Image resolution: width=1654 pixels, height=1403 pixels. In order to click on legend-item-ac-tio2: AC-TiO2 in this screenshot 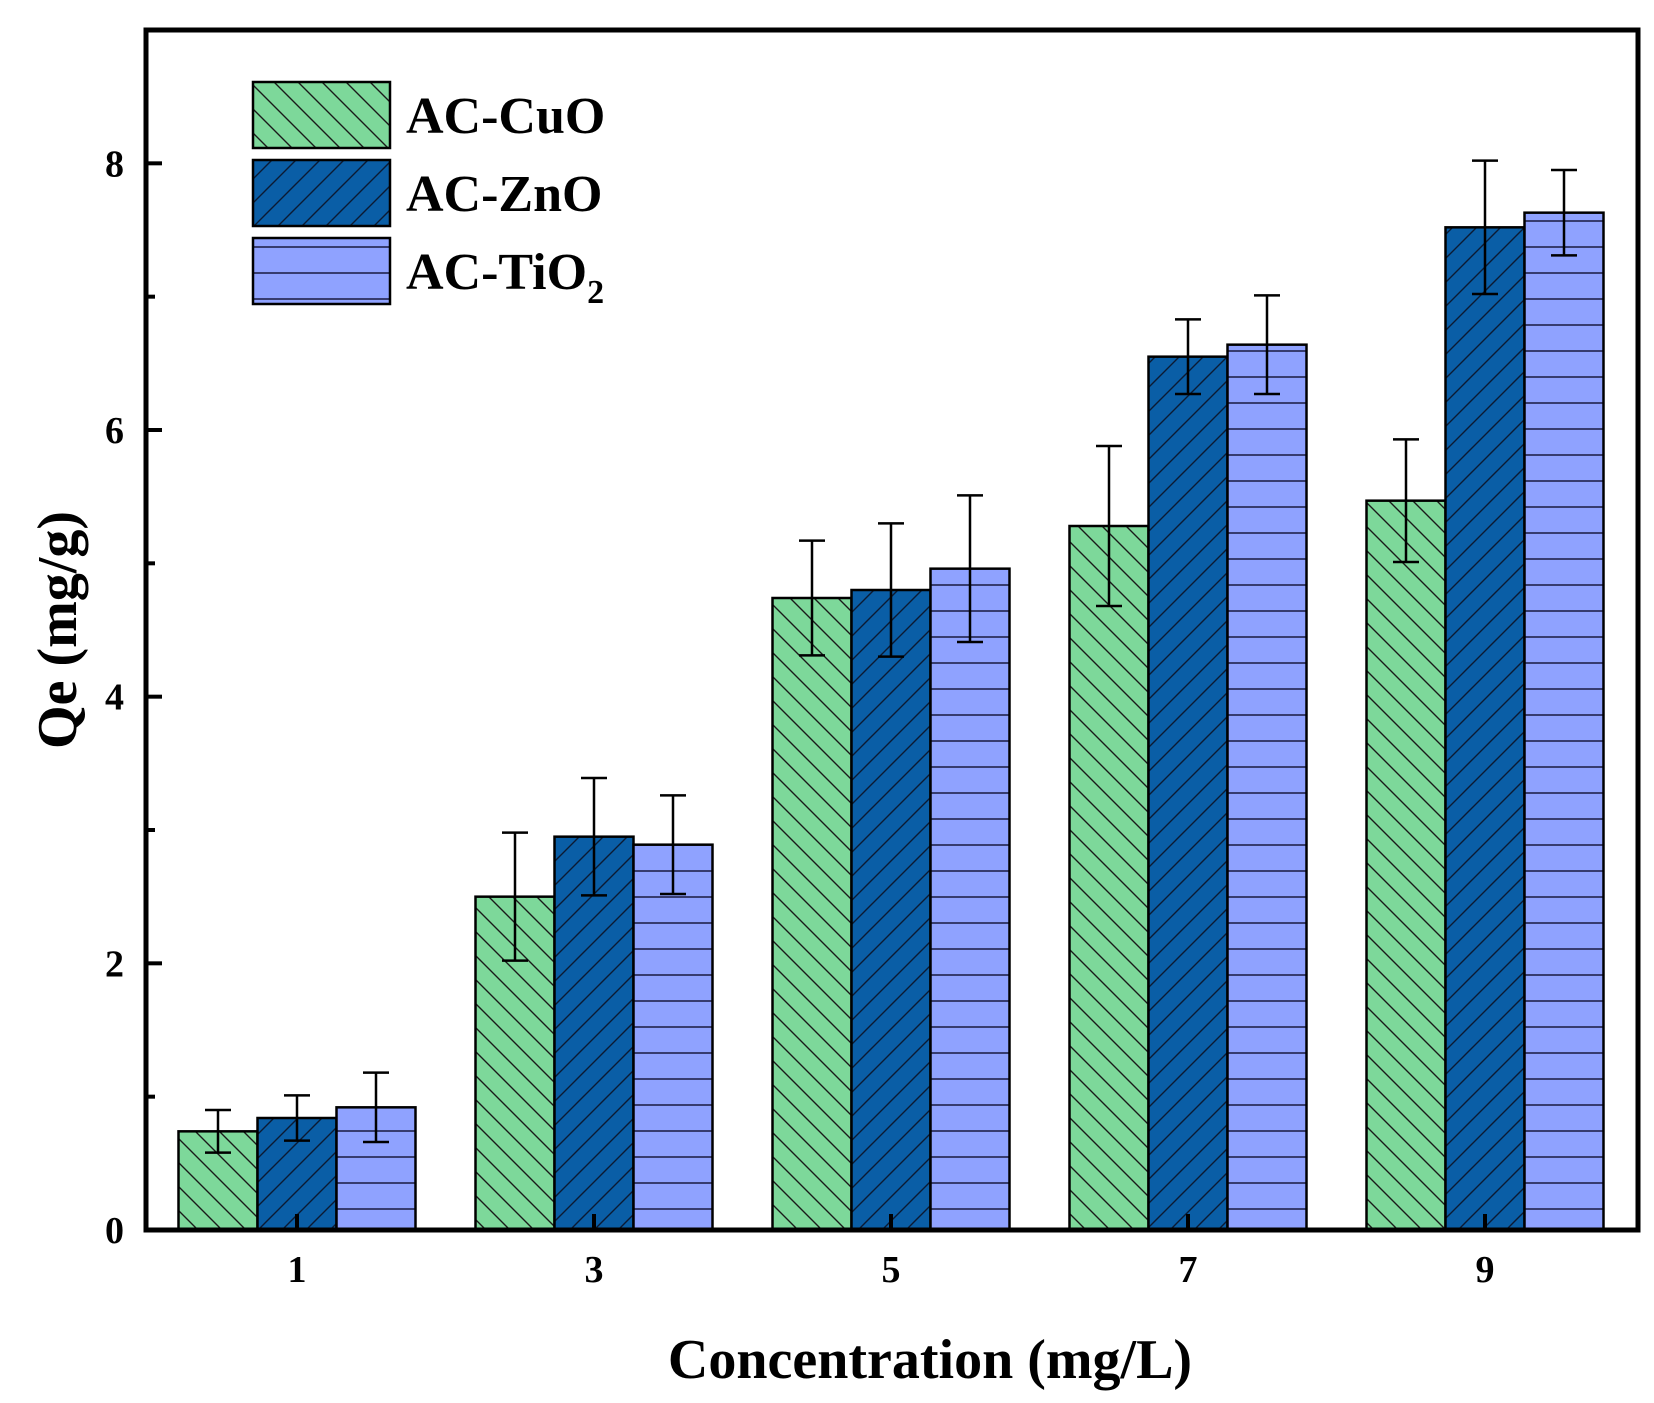, I will do `click(427, 273)`.